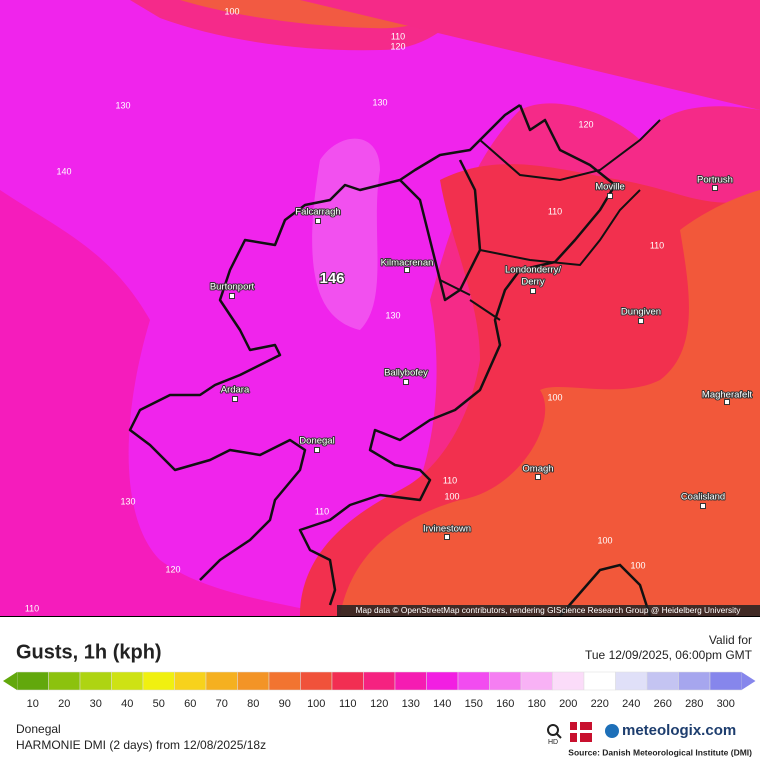  I want to click on legend-value: 130, so click(411, 704).